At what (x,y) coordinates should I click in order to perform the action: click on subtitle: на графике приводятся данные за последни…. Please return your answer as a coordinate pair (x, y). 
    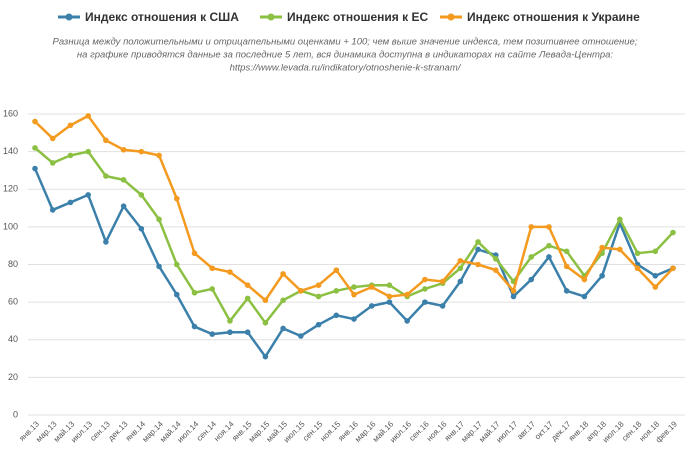
    Looking at the image, I should click on (345, 55).